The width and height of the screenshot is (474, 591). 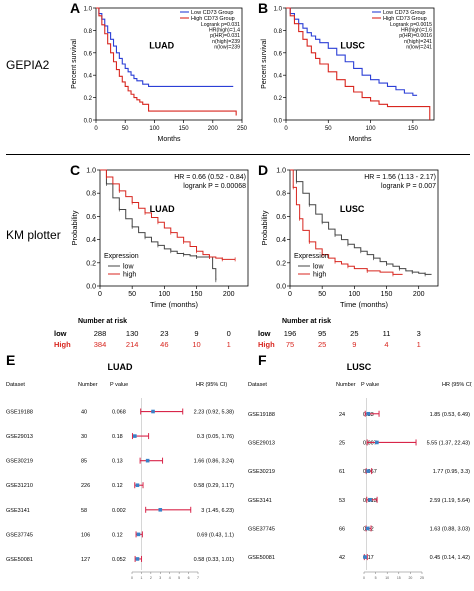 I want to click on row-number: 85, so click(x=84, y=462).